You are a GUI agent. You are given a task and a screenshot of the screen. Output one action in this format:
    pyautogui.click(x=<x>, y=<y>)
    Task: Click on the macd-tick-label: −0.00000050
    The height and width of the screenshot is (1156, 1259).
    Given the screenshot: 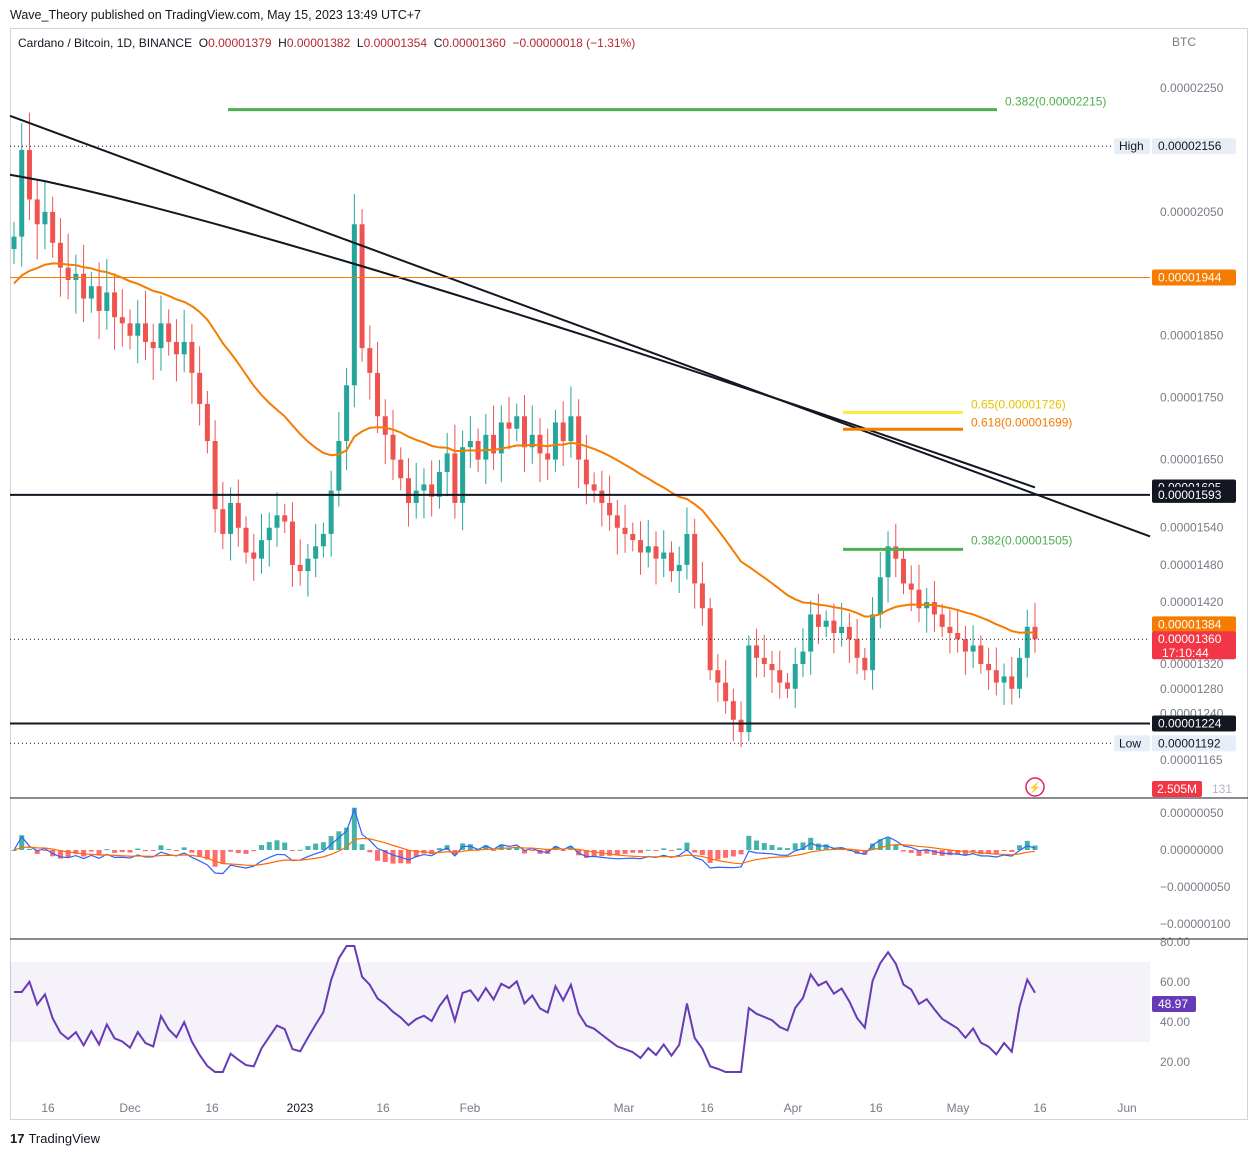 What is the action you would take?
    pyautogui.click(x=1195, y=887)
    